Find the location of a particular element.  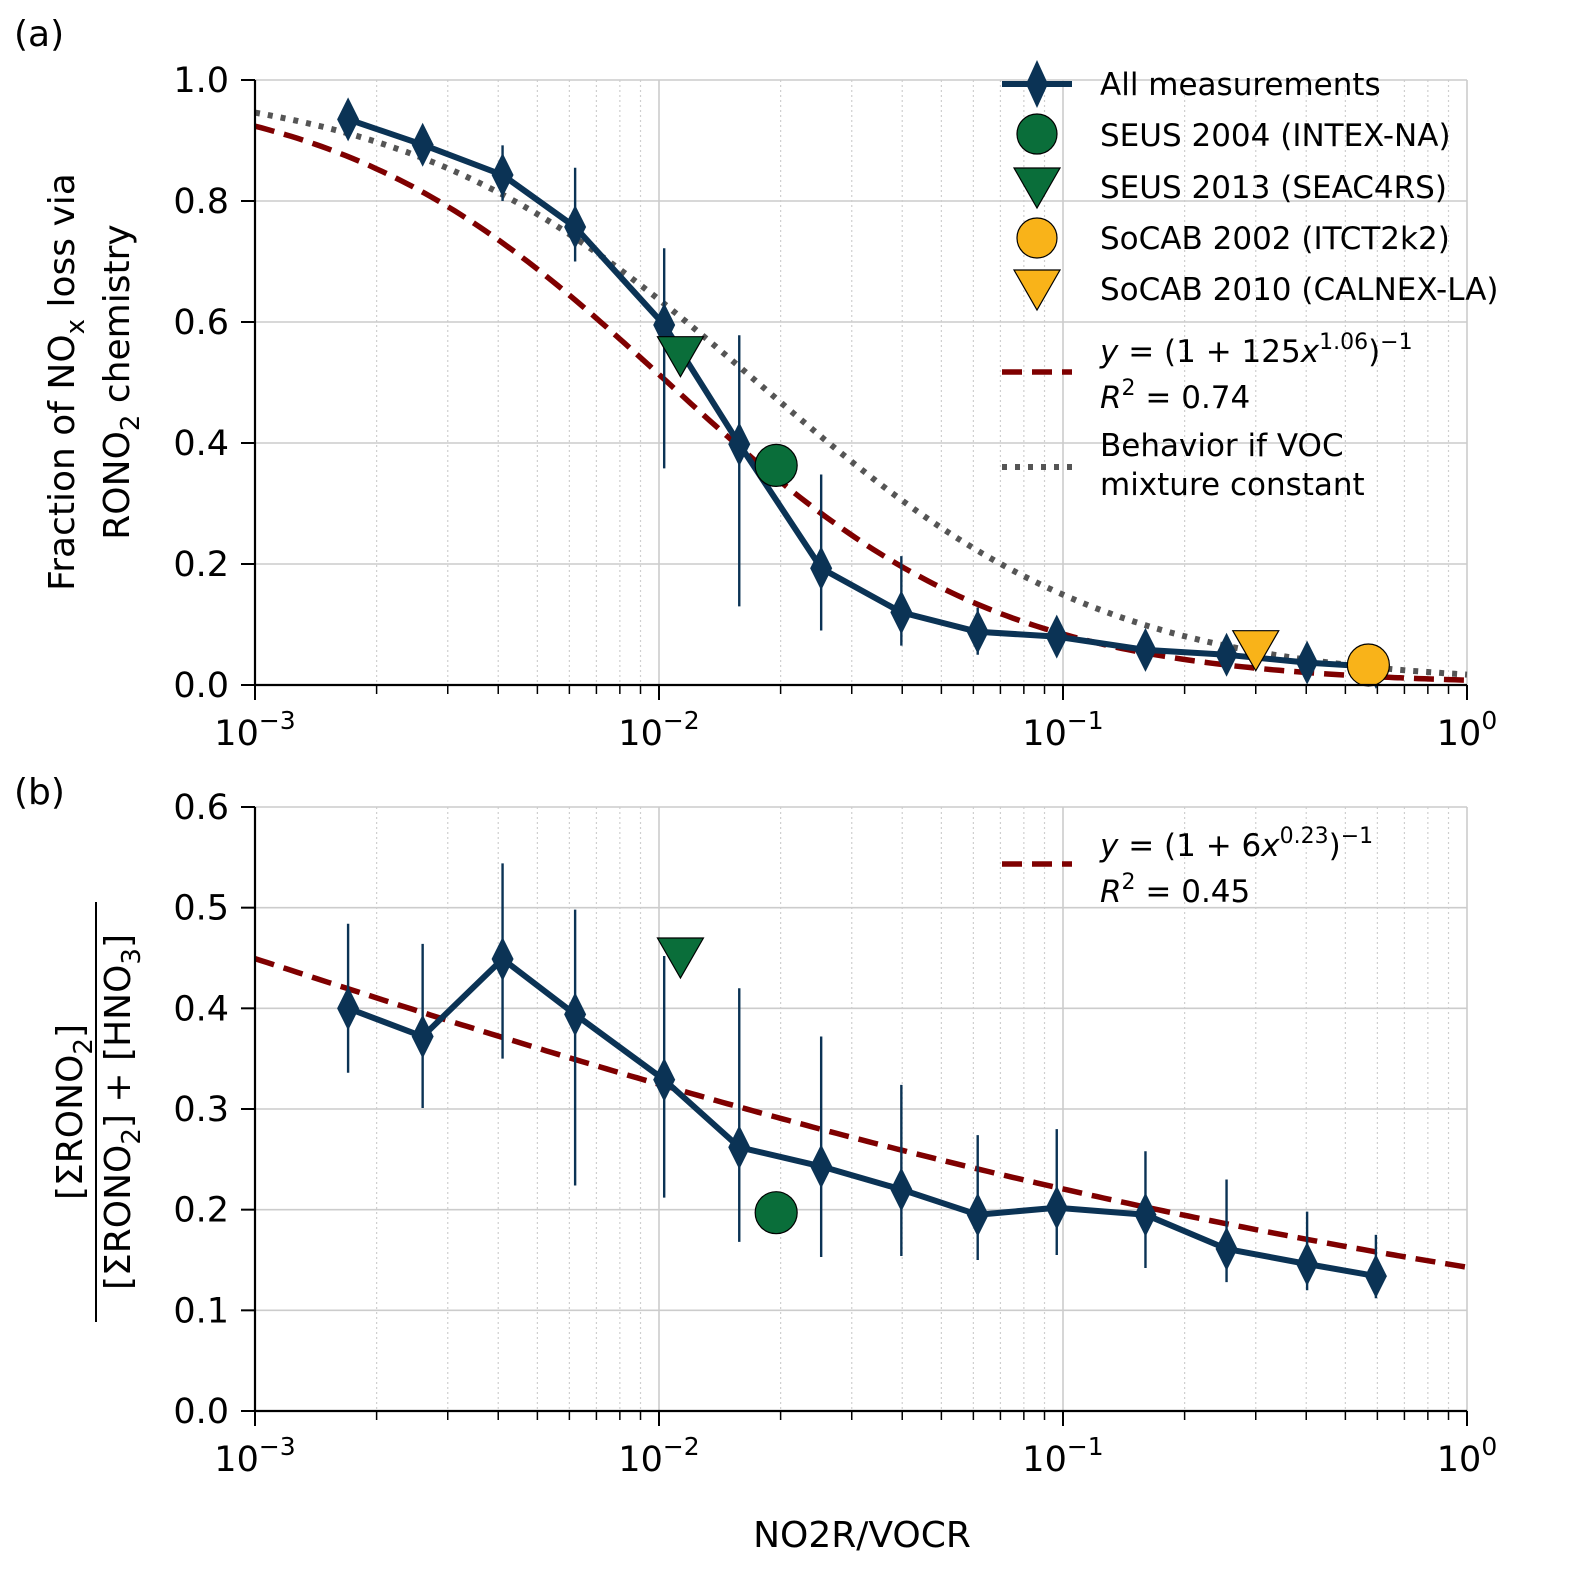

legend-fit-b-equation: y = (1 + 6x0.23)−1 is located at coordinates (1236, 844).